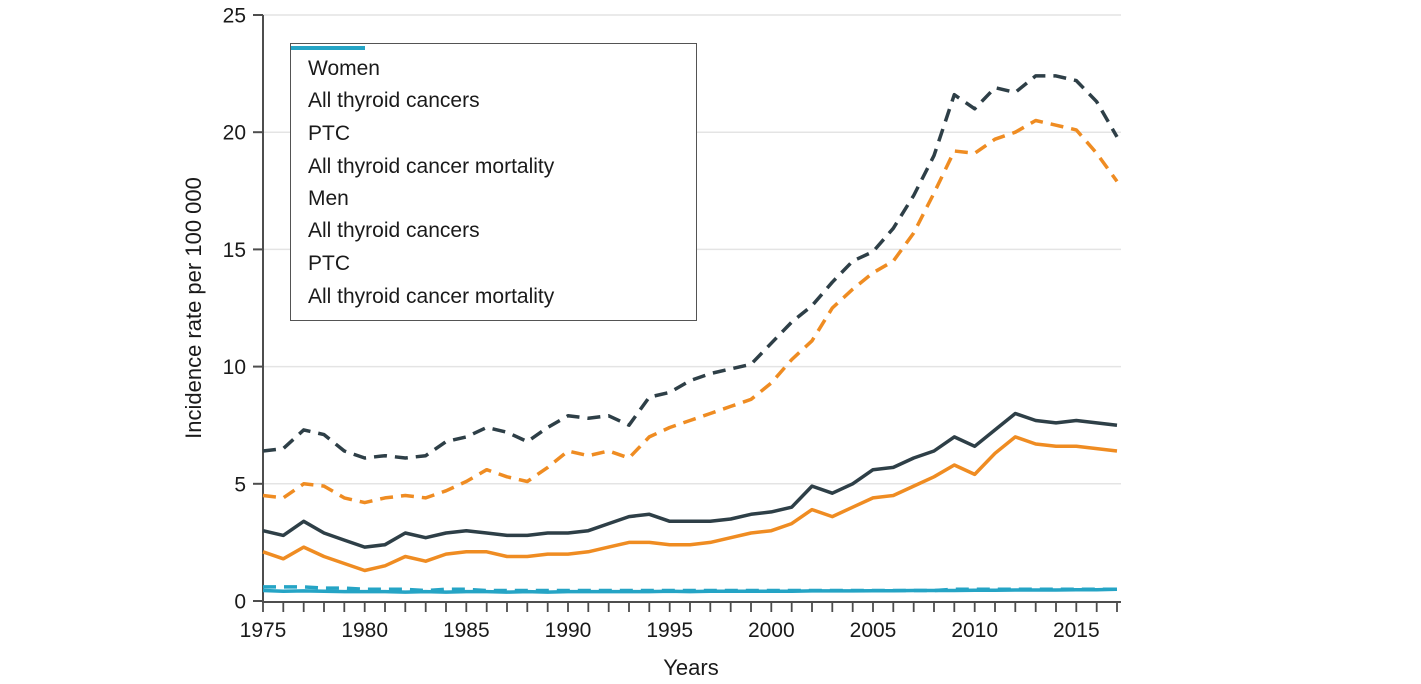 This screenshot has width=1421, height=684. Describe the element at coordinates (690, 504) in the screenshot. I see `series-line-men-ptc` at that location.